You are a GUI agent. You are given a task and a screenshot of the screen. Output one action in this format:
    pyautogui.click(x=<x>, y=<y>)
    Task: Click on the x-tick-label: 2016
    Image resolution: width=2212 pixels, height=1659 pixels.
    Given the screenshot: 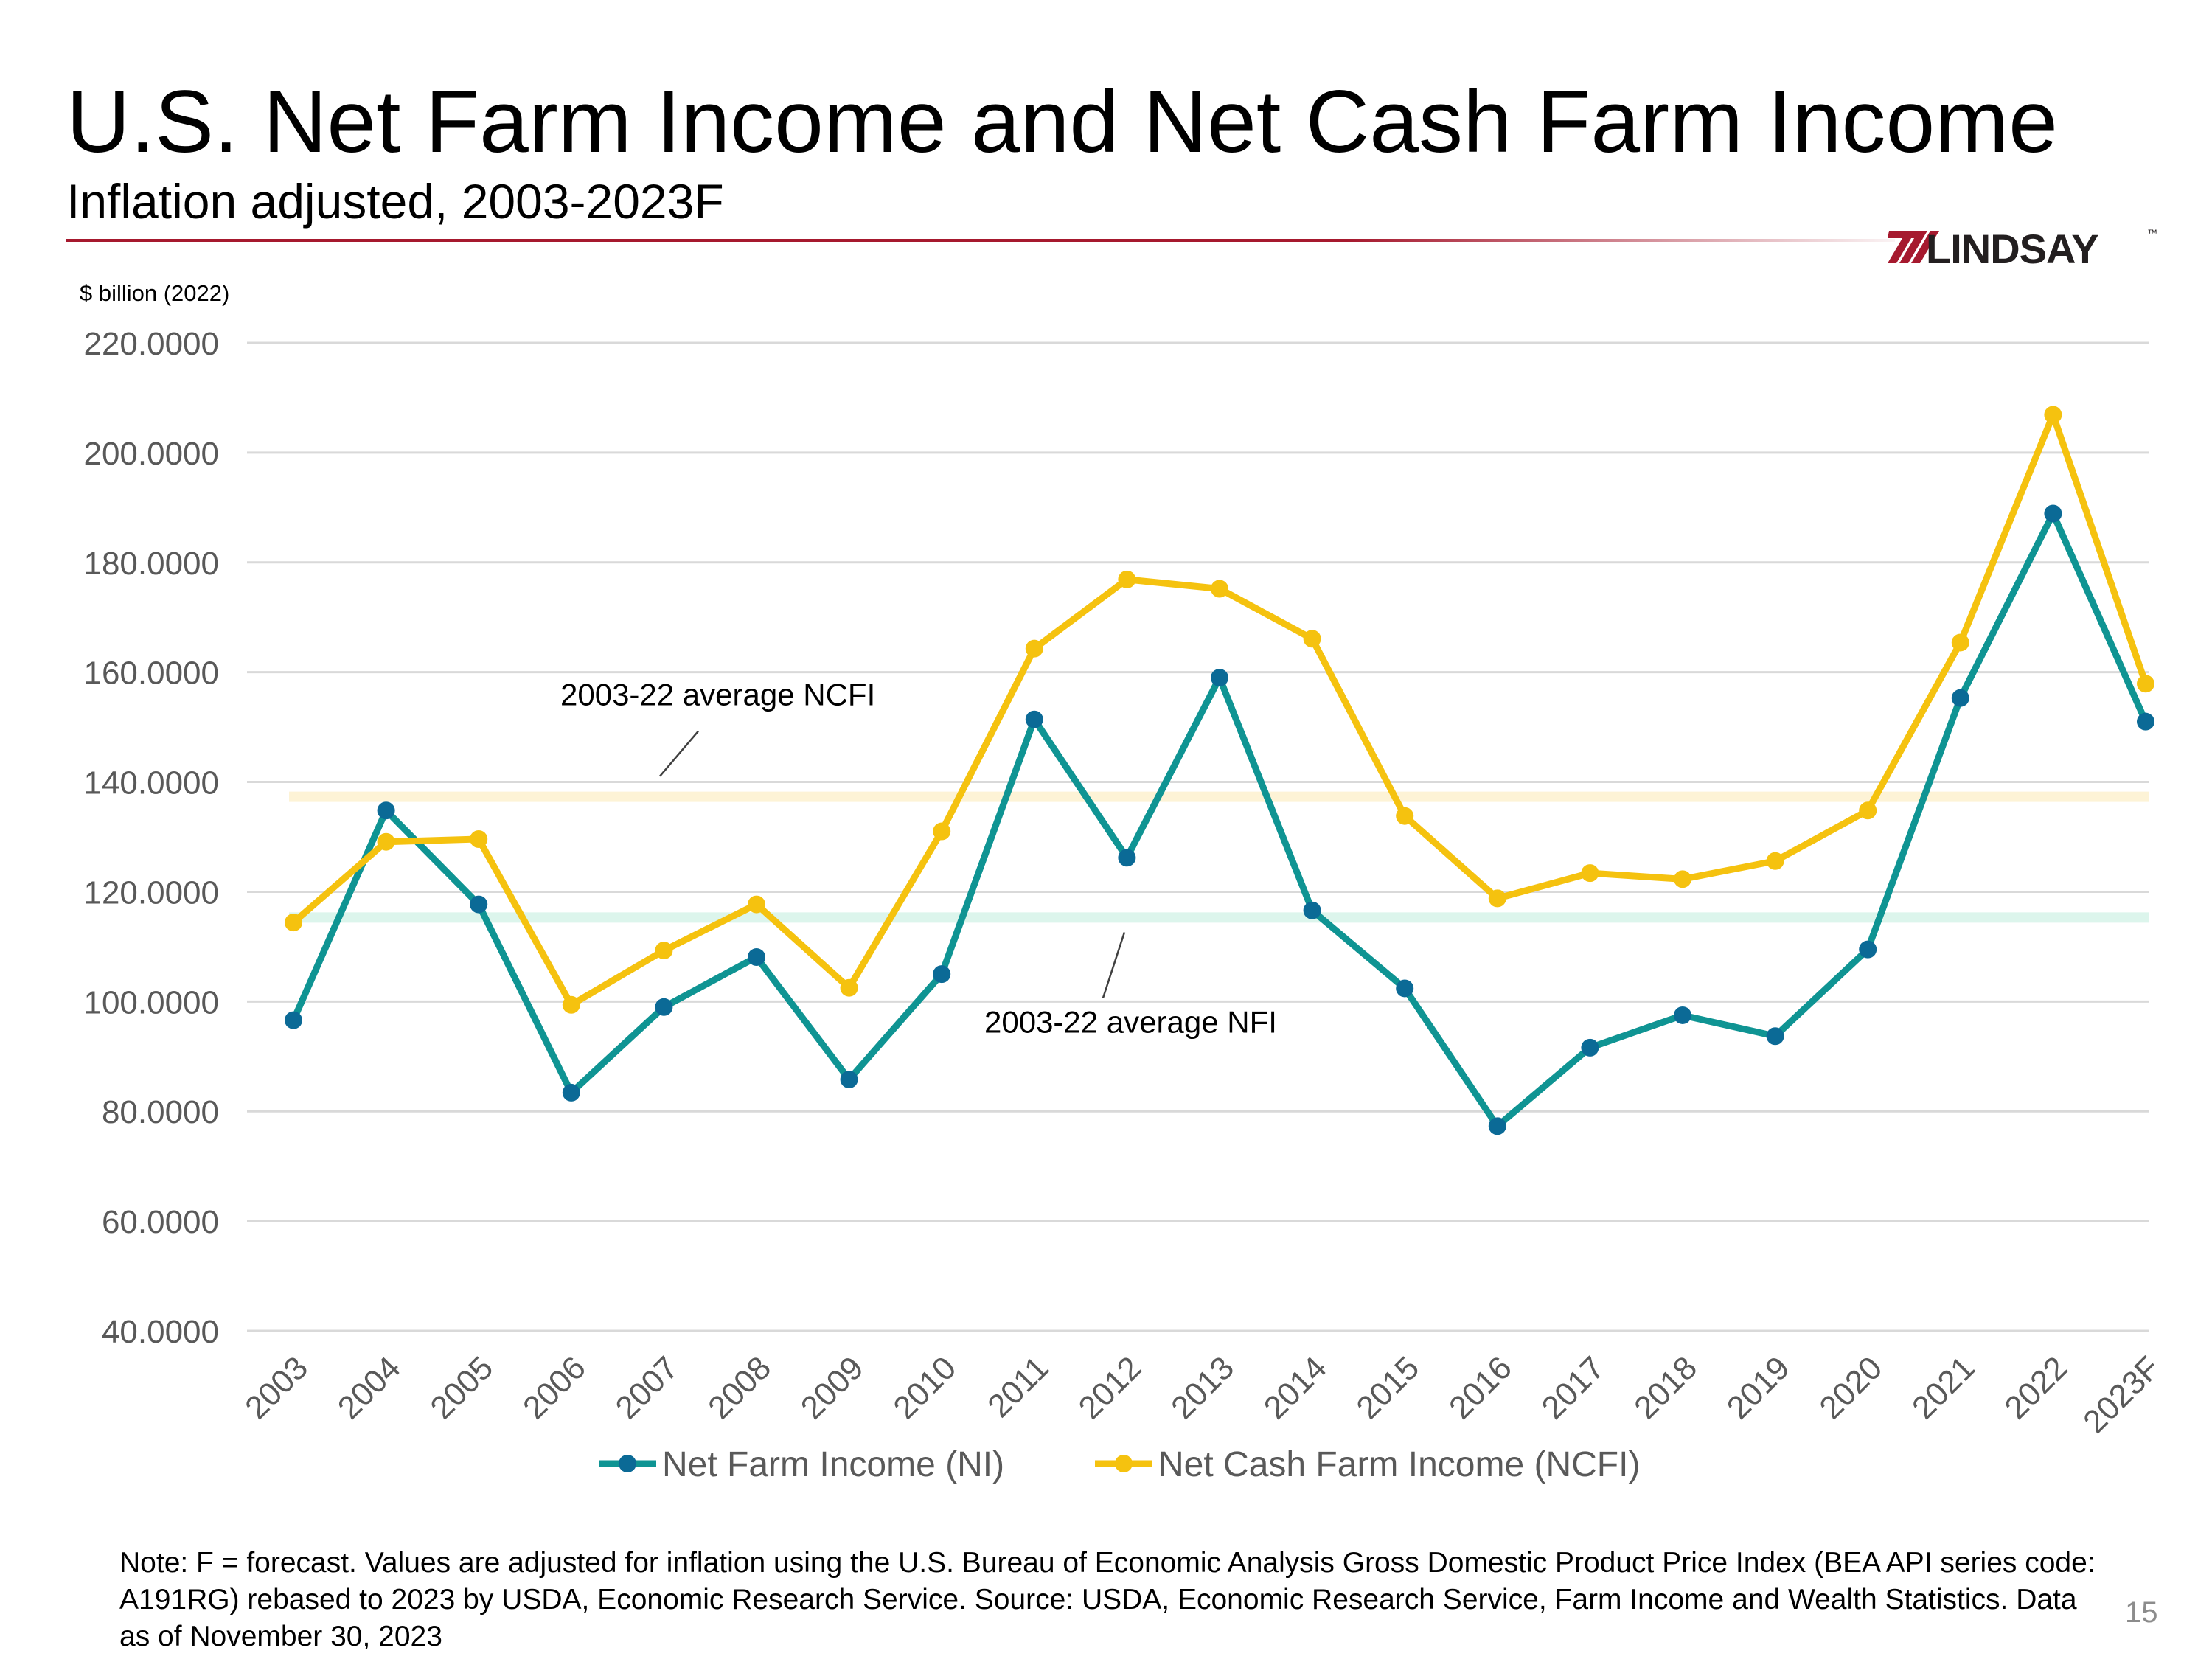 What is the action you would take?
    pyautogui.click(x=1480, y=1387)
    